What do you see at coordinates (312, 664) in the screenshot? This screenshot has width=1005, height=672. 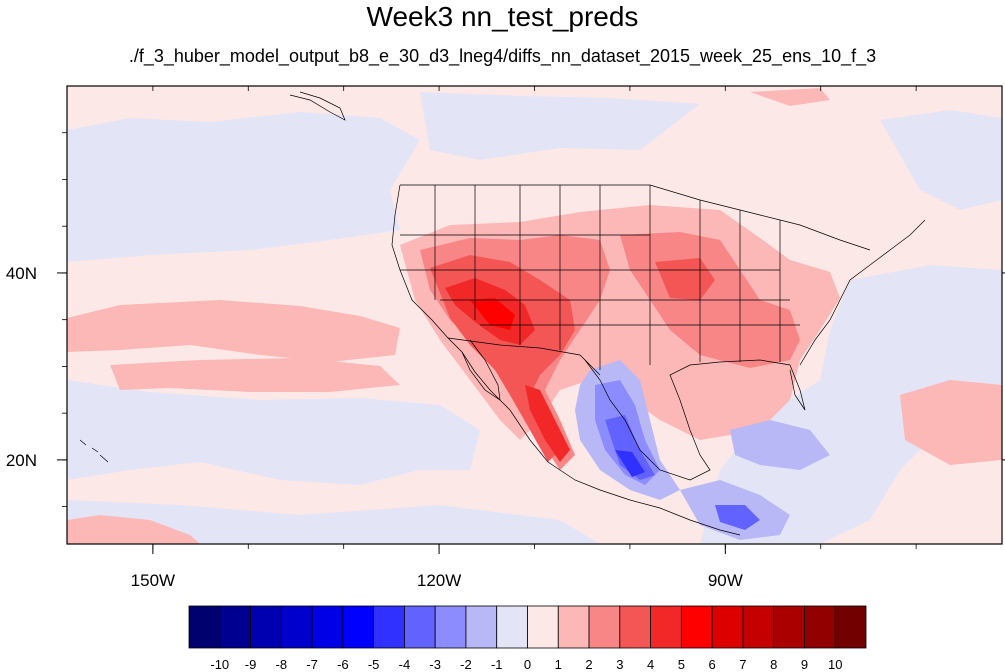 I see `colorbar-label: -7` at bounding box center [312, 664].